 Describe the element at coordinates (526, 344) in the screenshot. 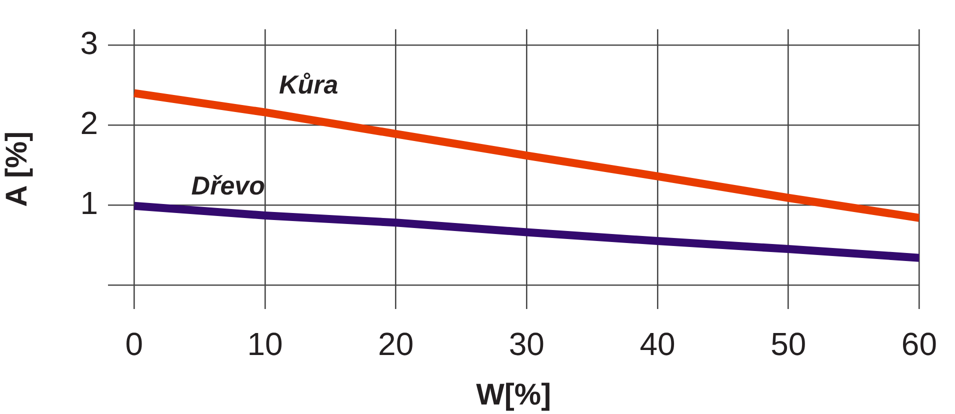

I see `x-tick-label: 30` at that location.